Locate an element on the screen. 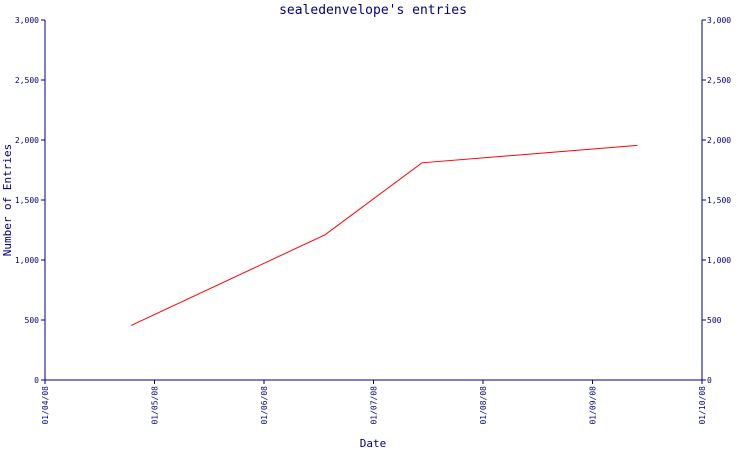  y-tick-label-right: 1,000 is located at coordinates (719, 260).